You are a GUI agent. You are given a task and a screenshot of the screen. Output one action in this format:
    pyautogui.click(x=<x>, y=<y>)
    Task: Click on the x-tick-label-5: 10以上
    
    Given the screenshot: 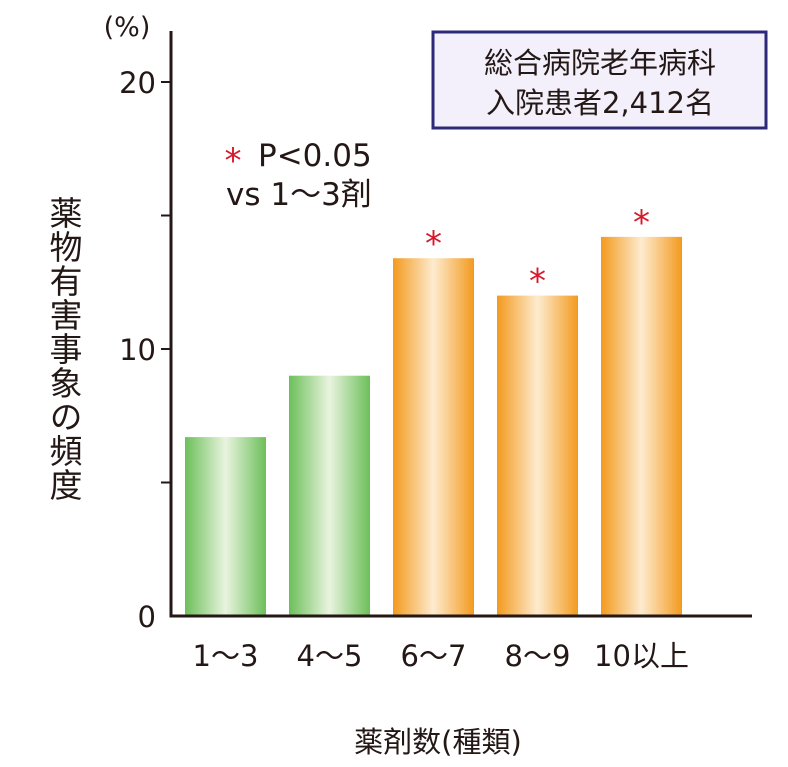 What is the action you would take?
    pyautogui.click(x=641, y=656)
    